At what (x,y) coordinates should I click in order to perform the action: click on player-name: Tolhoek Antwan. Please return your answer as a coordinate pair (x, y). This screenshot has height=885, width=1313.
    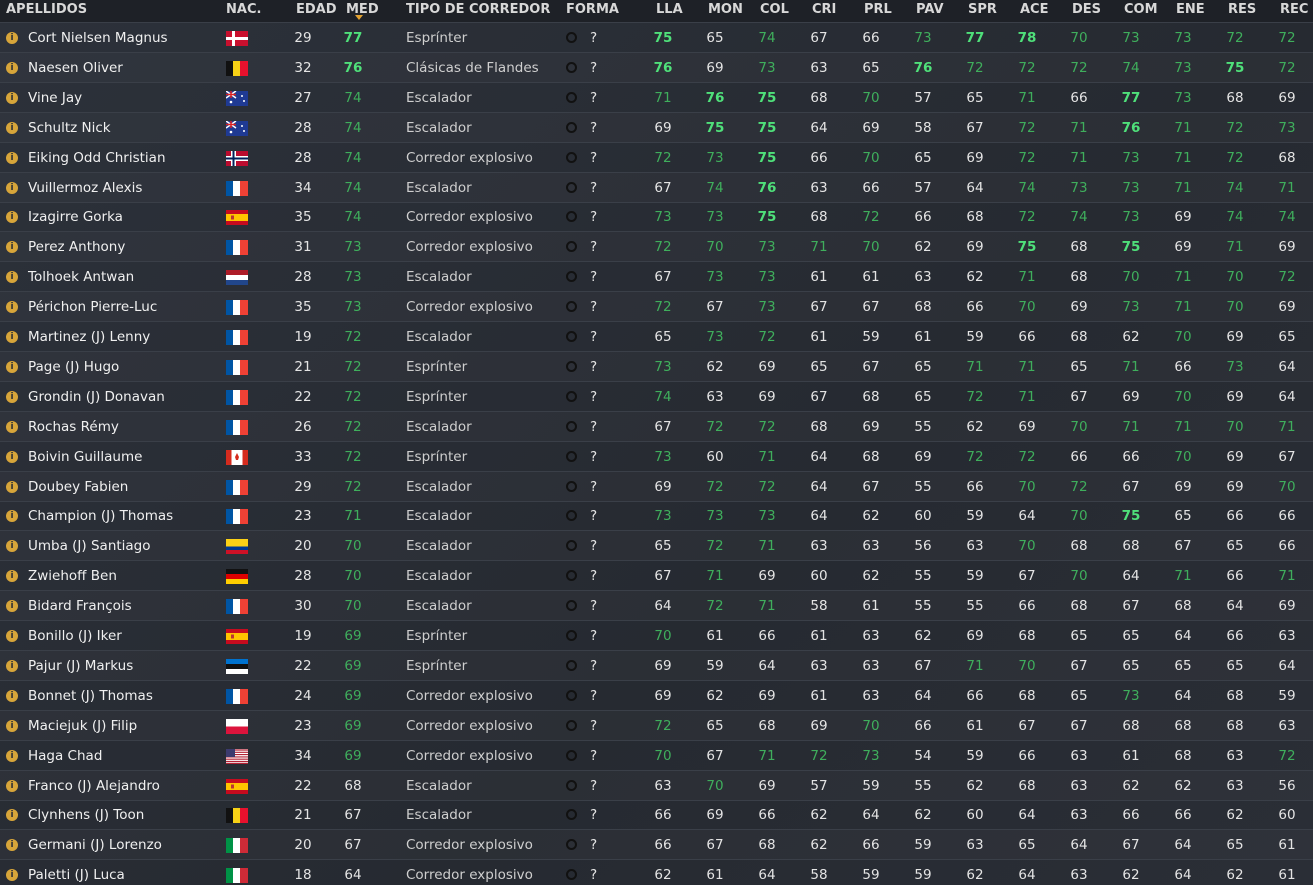
    Looking at the image, I should click on (81, 277).